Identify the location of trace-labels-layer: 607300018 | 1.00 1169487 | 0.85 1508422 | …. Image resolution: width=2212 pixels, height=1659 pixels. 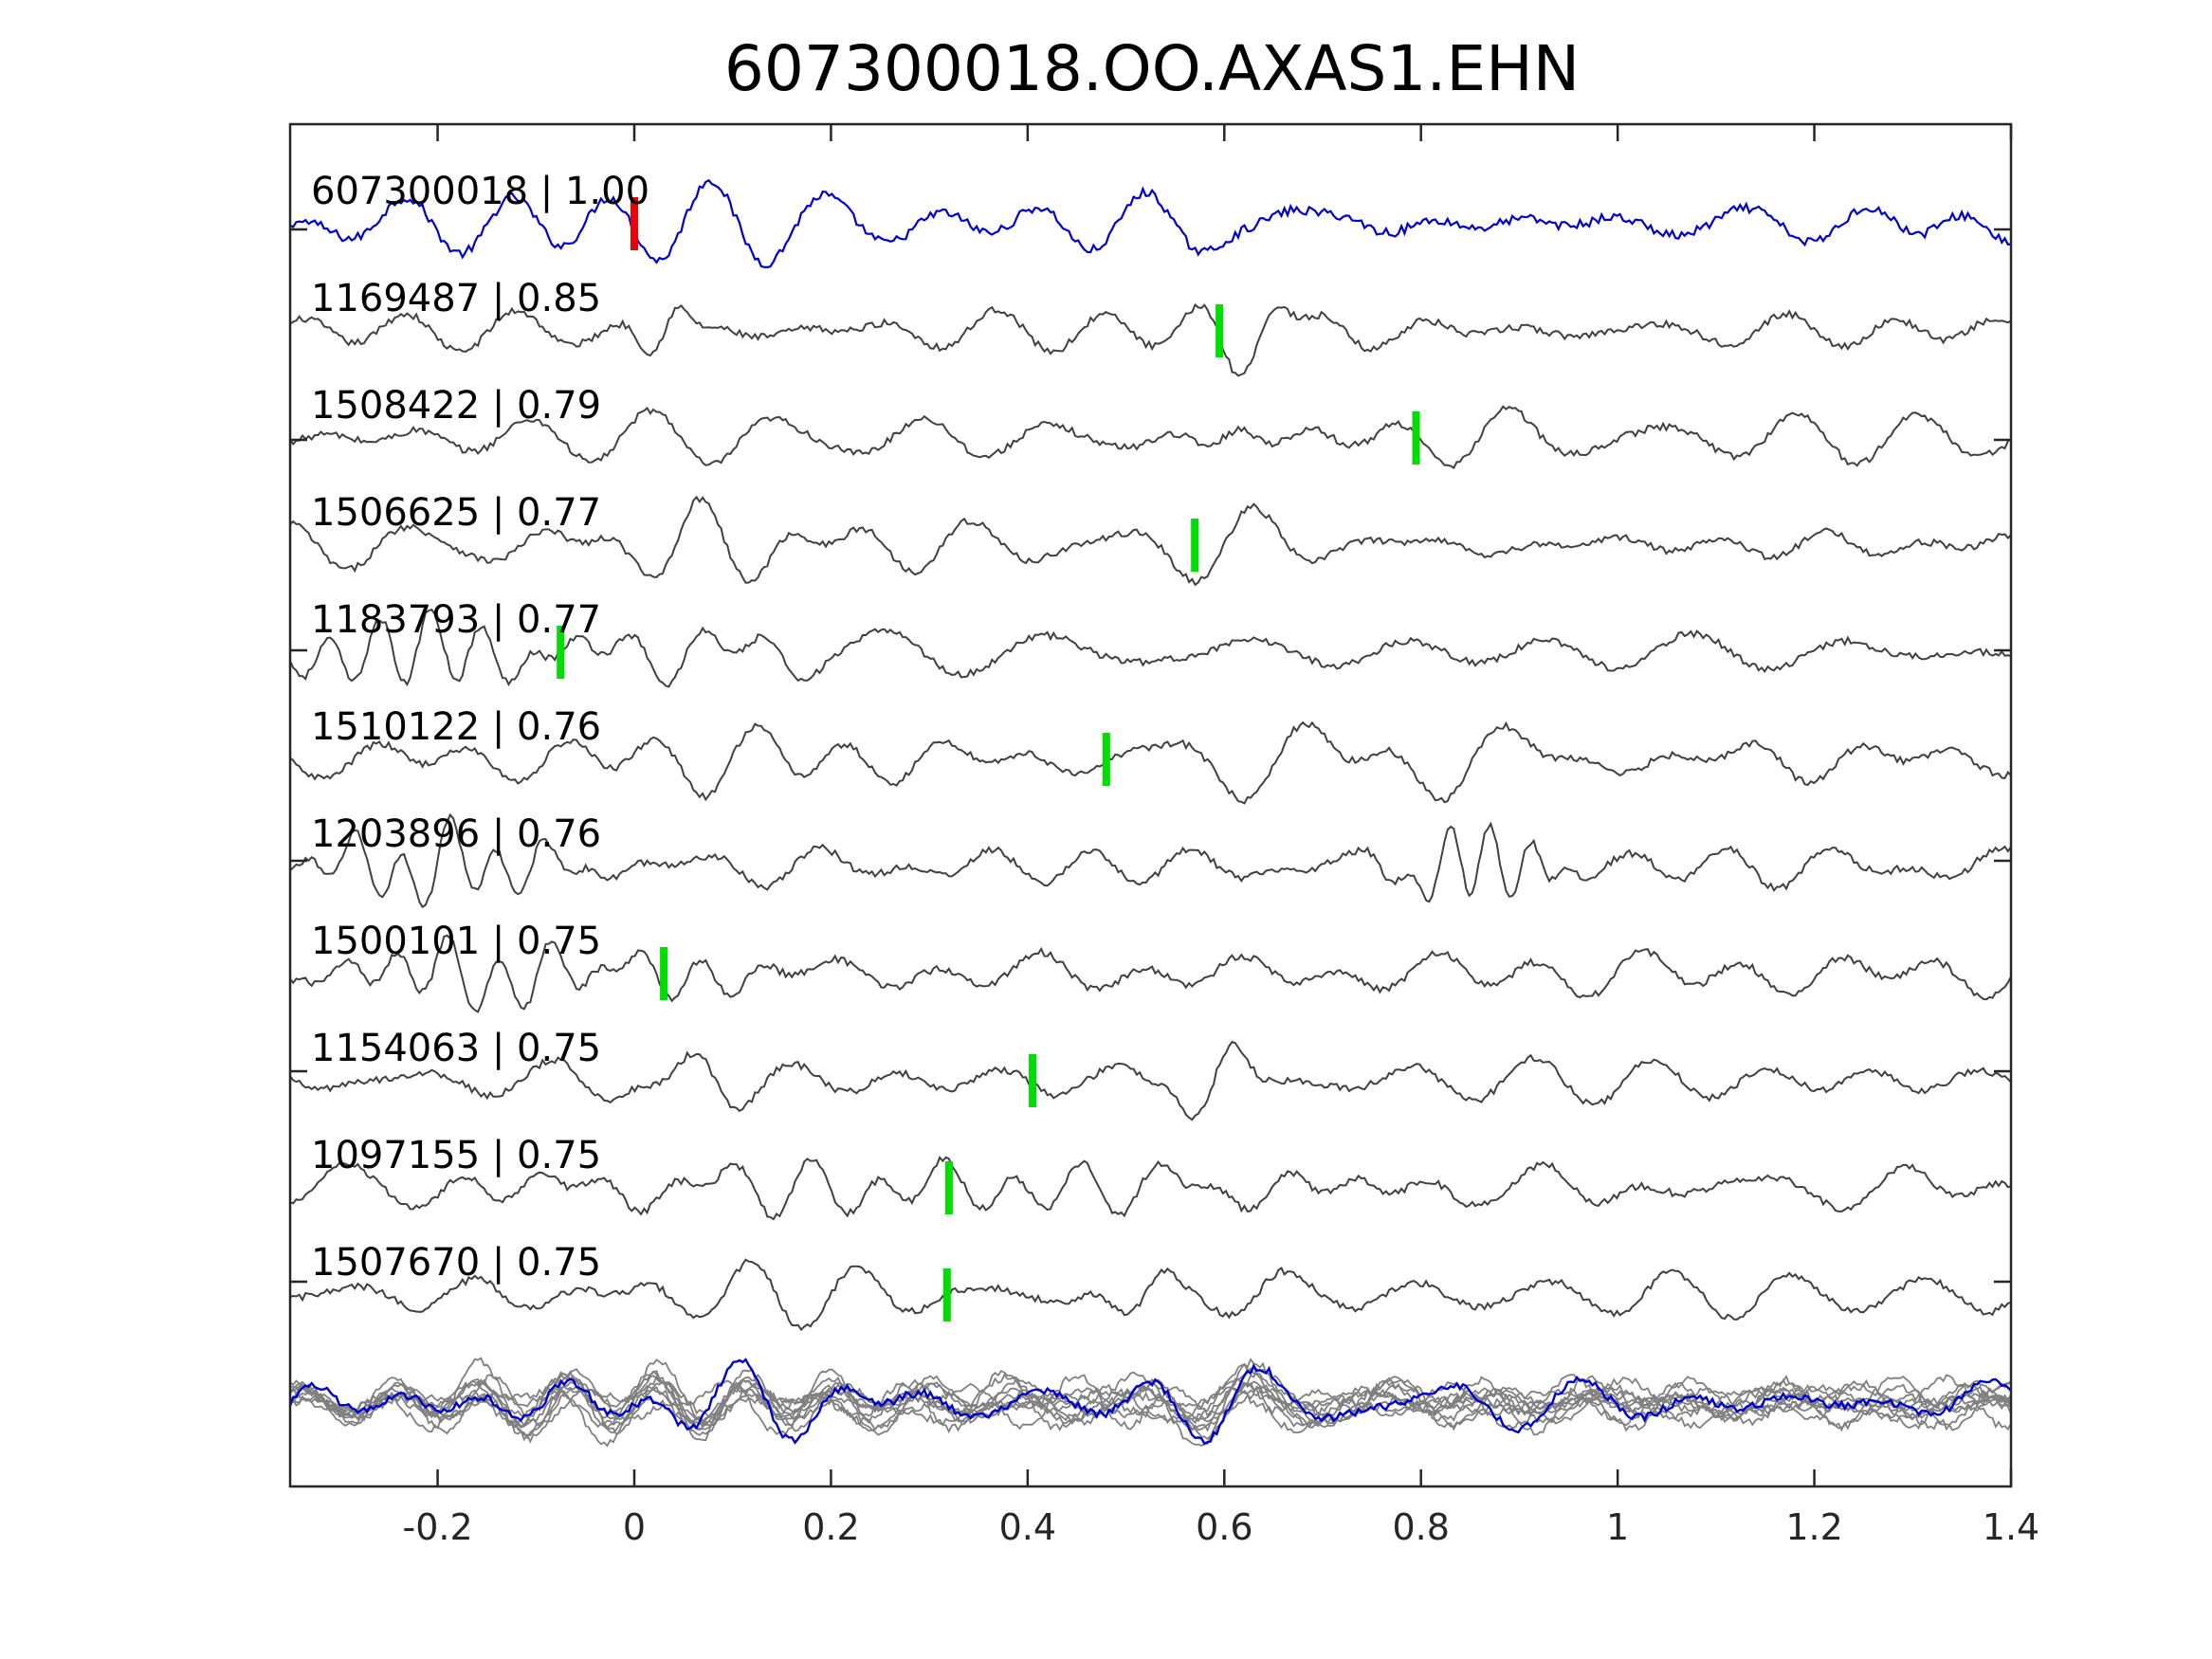
(480, 727).